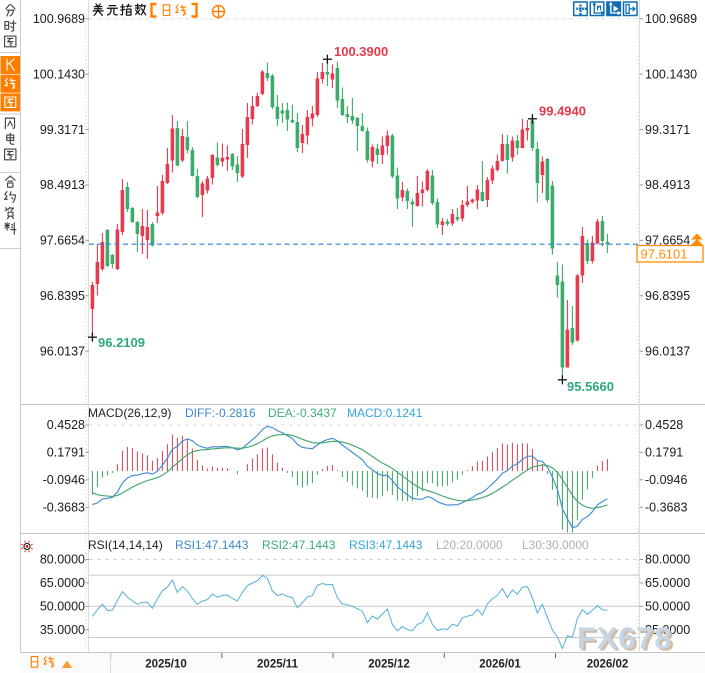  Describe the element at coordinates (125, 545) in the screenshot. I see `svg-text: RSI(14,14,14)` at that location.